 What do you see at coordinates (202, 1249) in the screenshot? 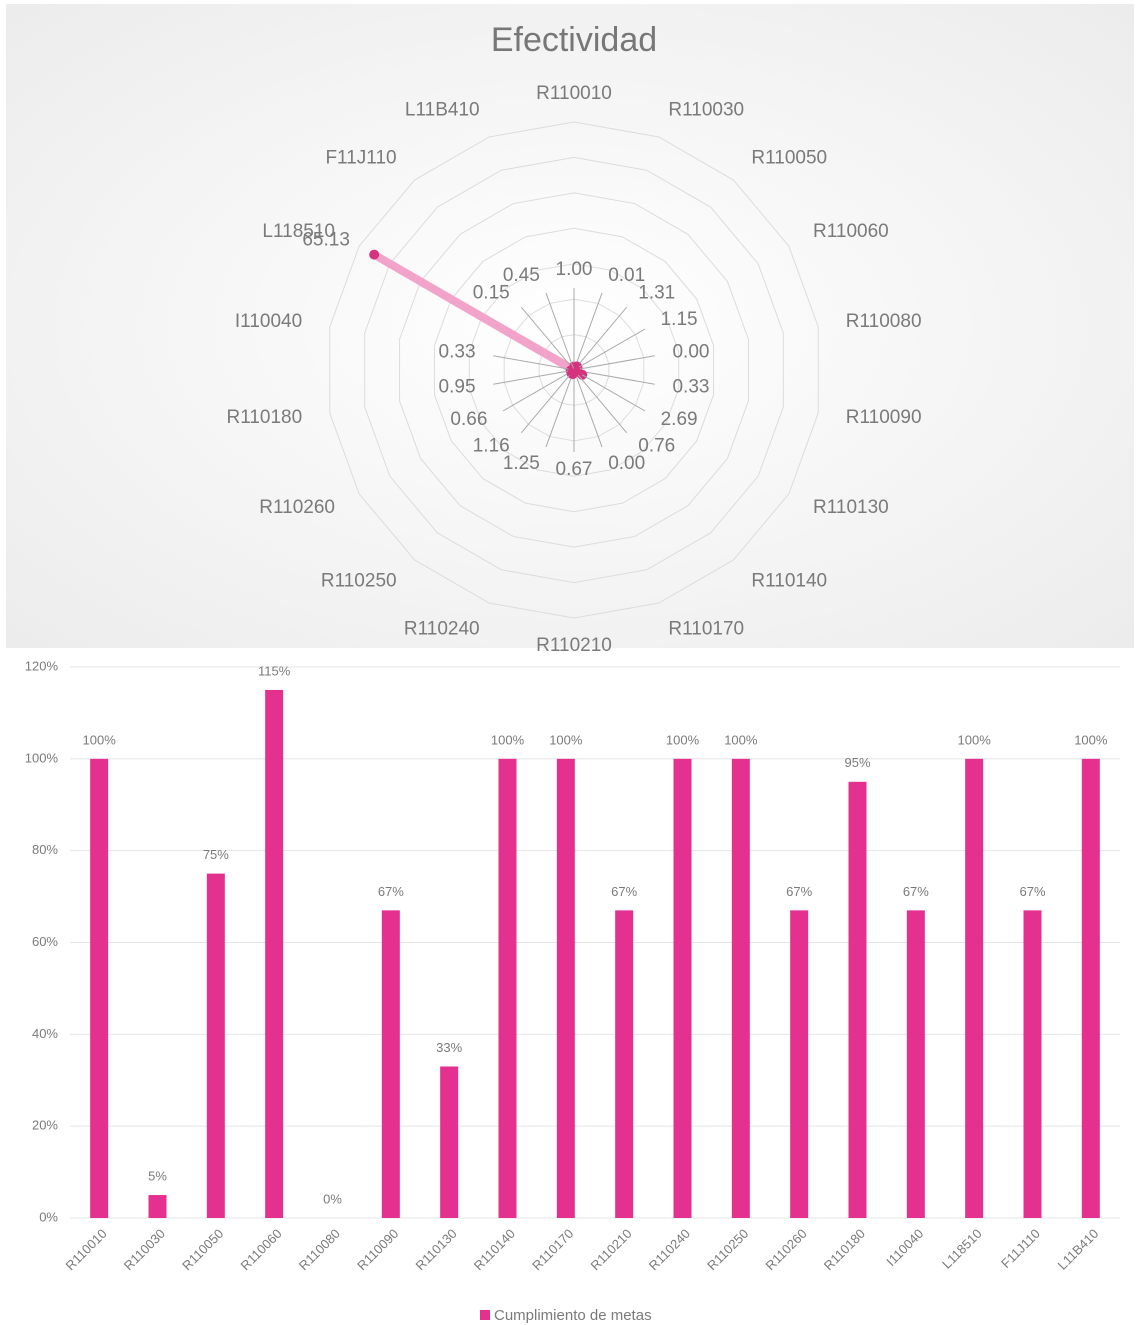
I see `x-tick-label: R110050` at bounding box center [202, 1249].